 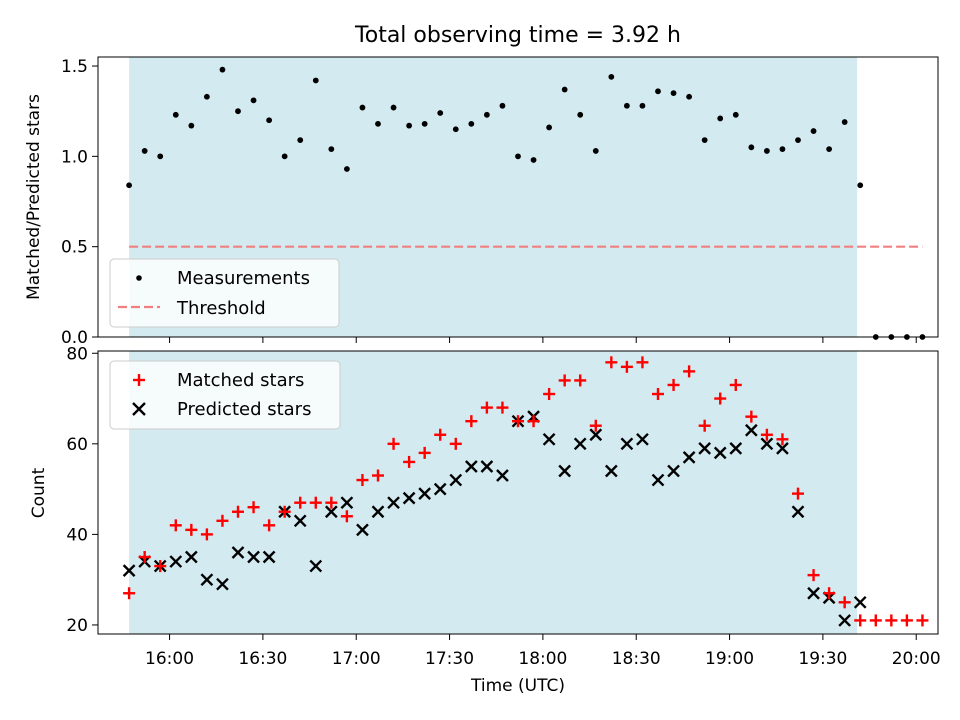 I want to click on y-tick-label: 40, so click(x=77, y=535).